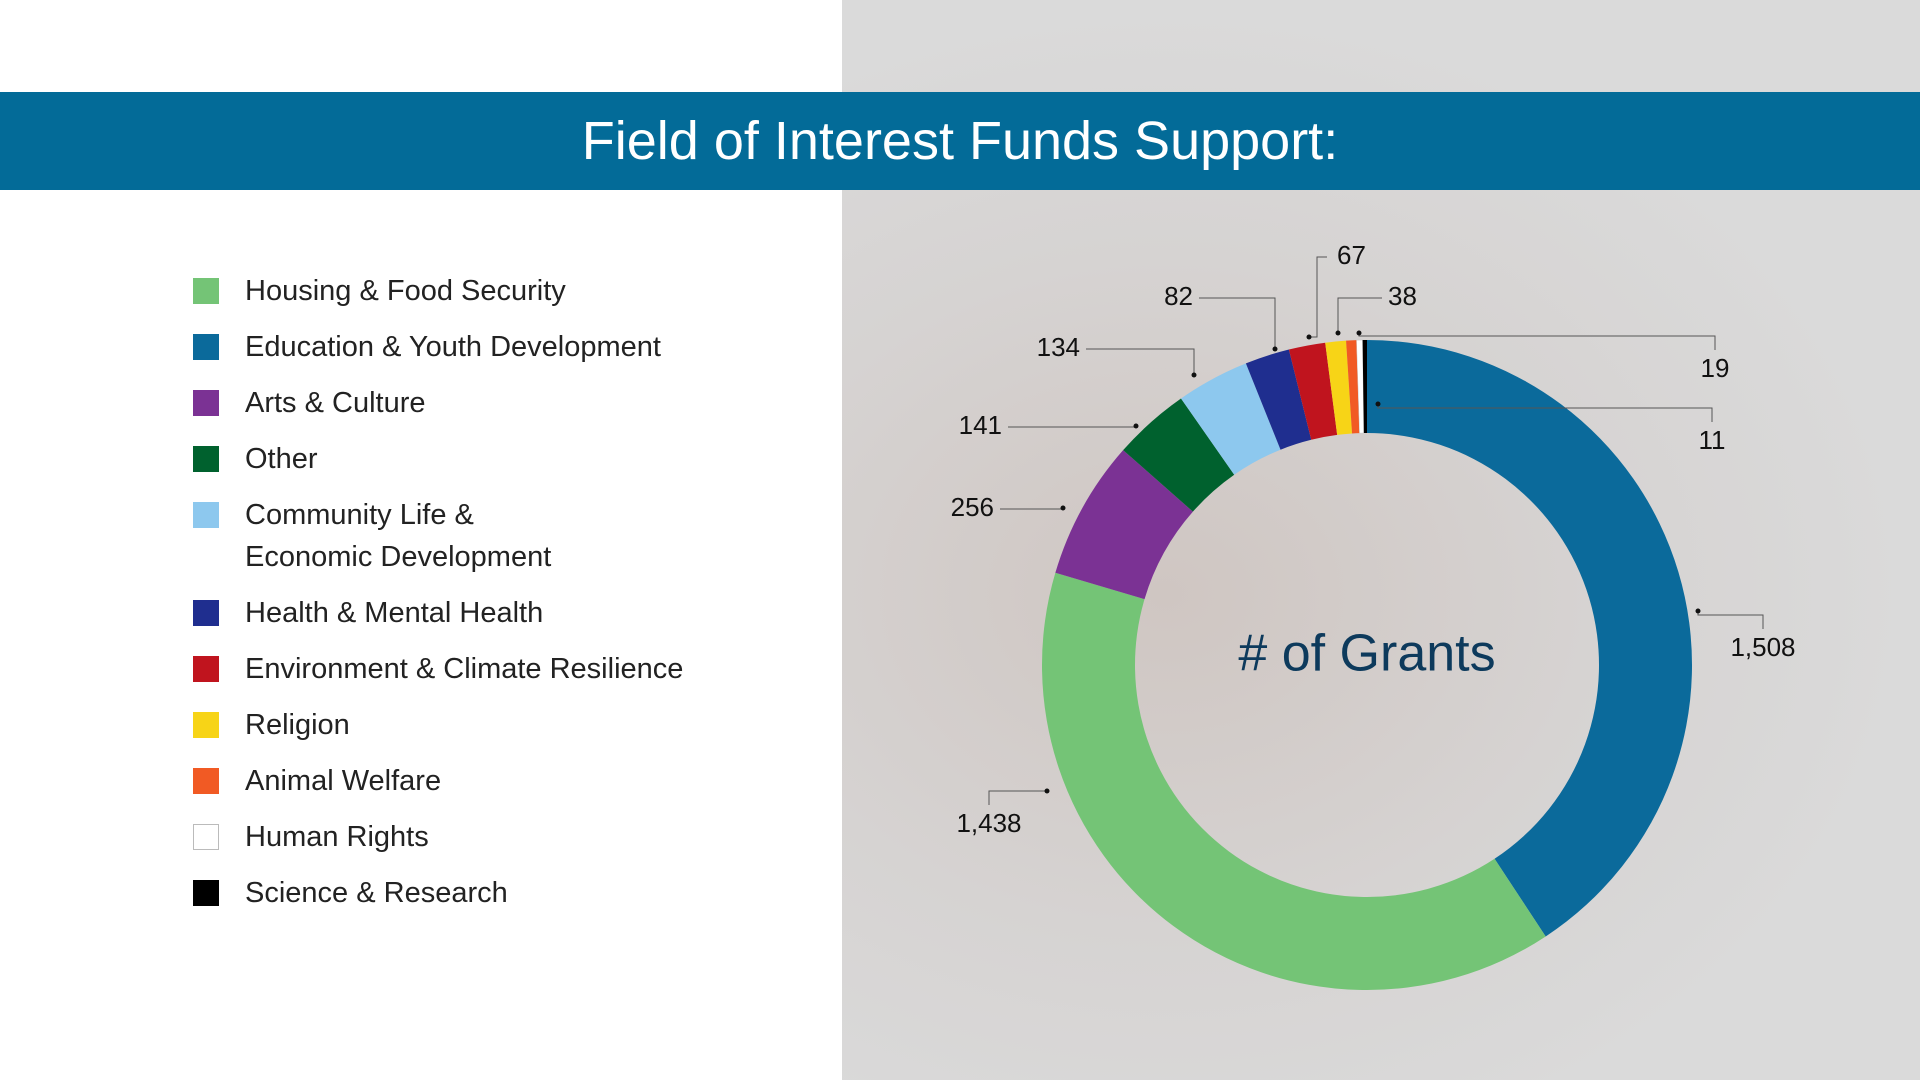  Describe the element at coordinates (438, 725) in the screenshot. I see `legend-item: Religion` at that location.